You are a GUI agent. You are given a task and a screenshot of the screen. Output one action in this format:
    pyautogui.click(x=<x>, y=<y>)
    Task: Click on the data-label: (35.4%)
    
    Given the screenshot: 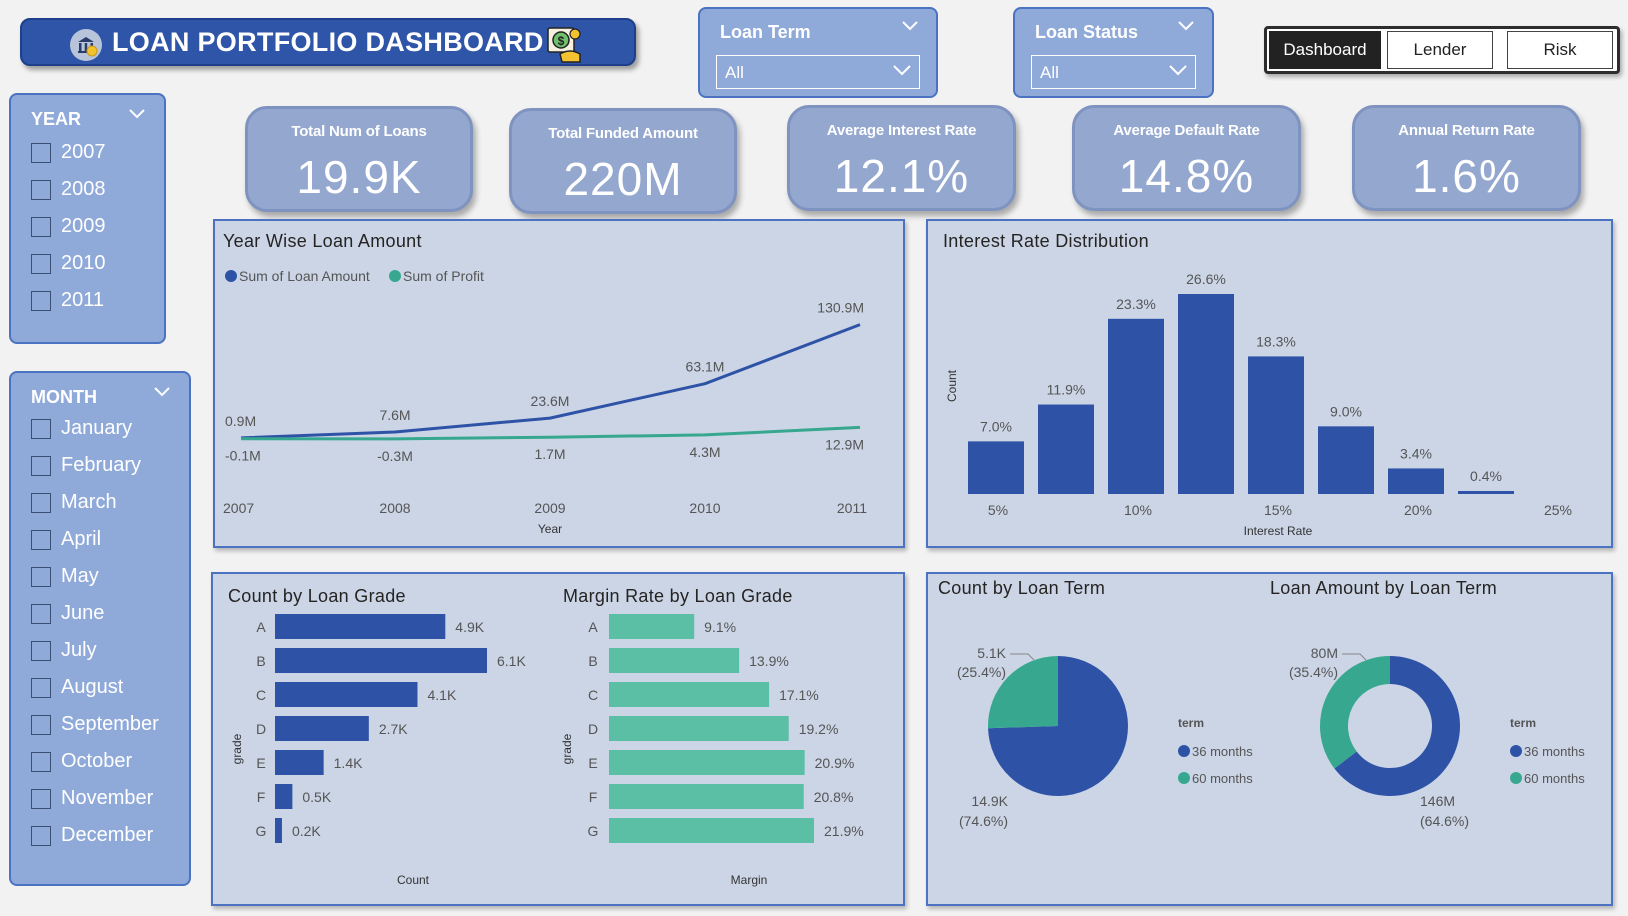 What is the action you would take?
    pyautogui.click(x=1313, y=672)
    